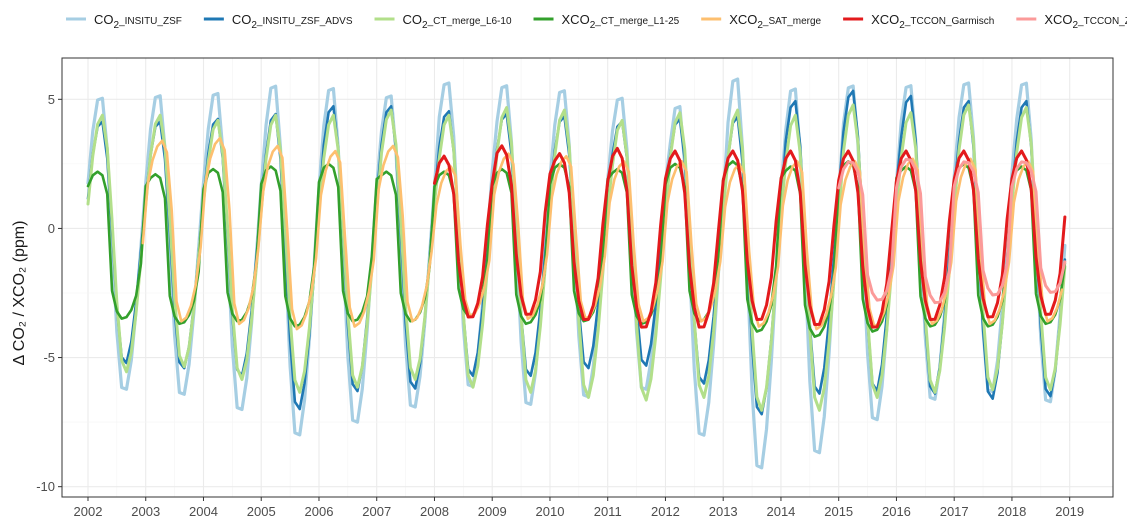  Describe the element at coordinates (550, 511) in the screenshot. I see `x-tick-label: 2010` at that location.